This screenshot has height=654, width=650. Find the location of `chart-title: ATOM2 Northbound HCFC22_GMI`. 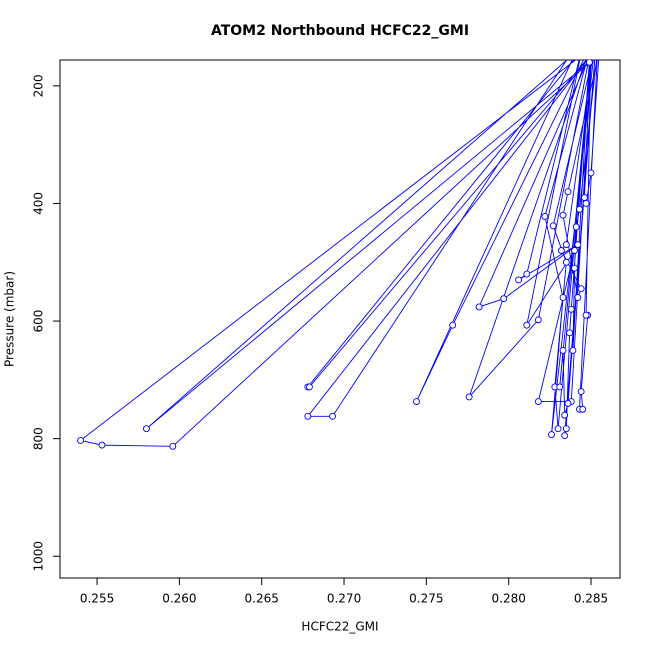

chart-title: ATOM2 Northbound HCFC22_GMI is located at coordinates (340, 31).